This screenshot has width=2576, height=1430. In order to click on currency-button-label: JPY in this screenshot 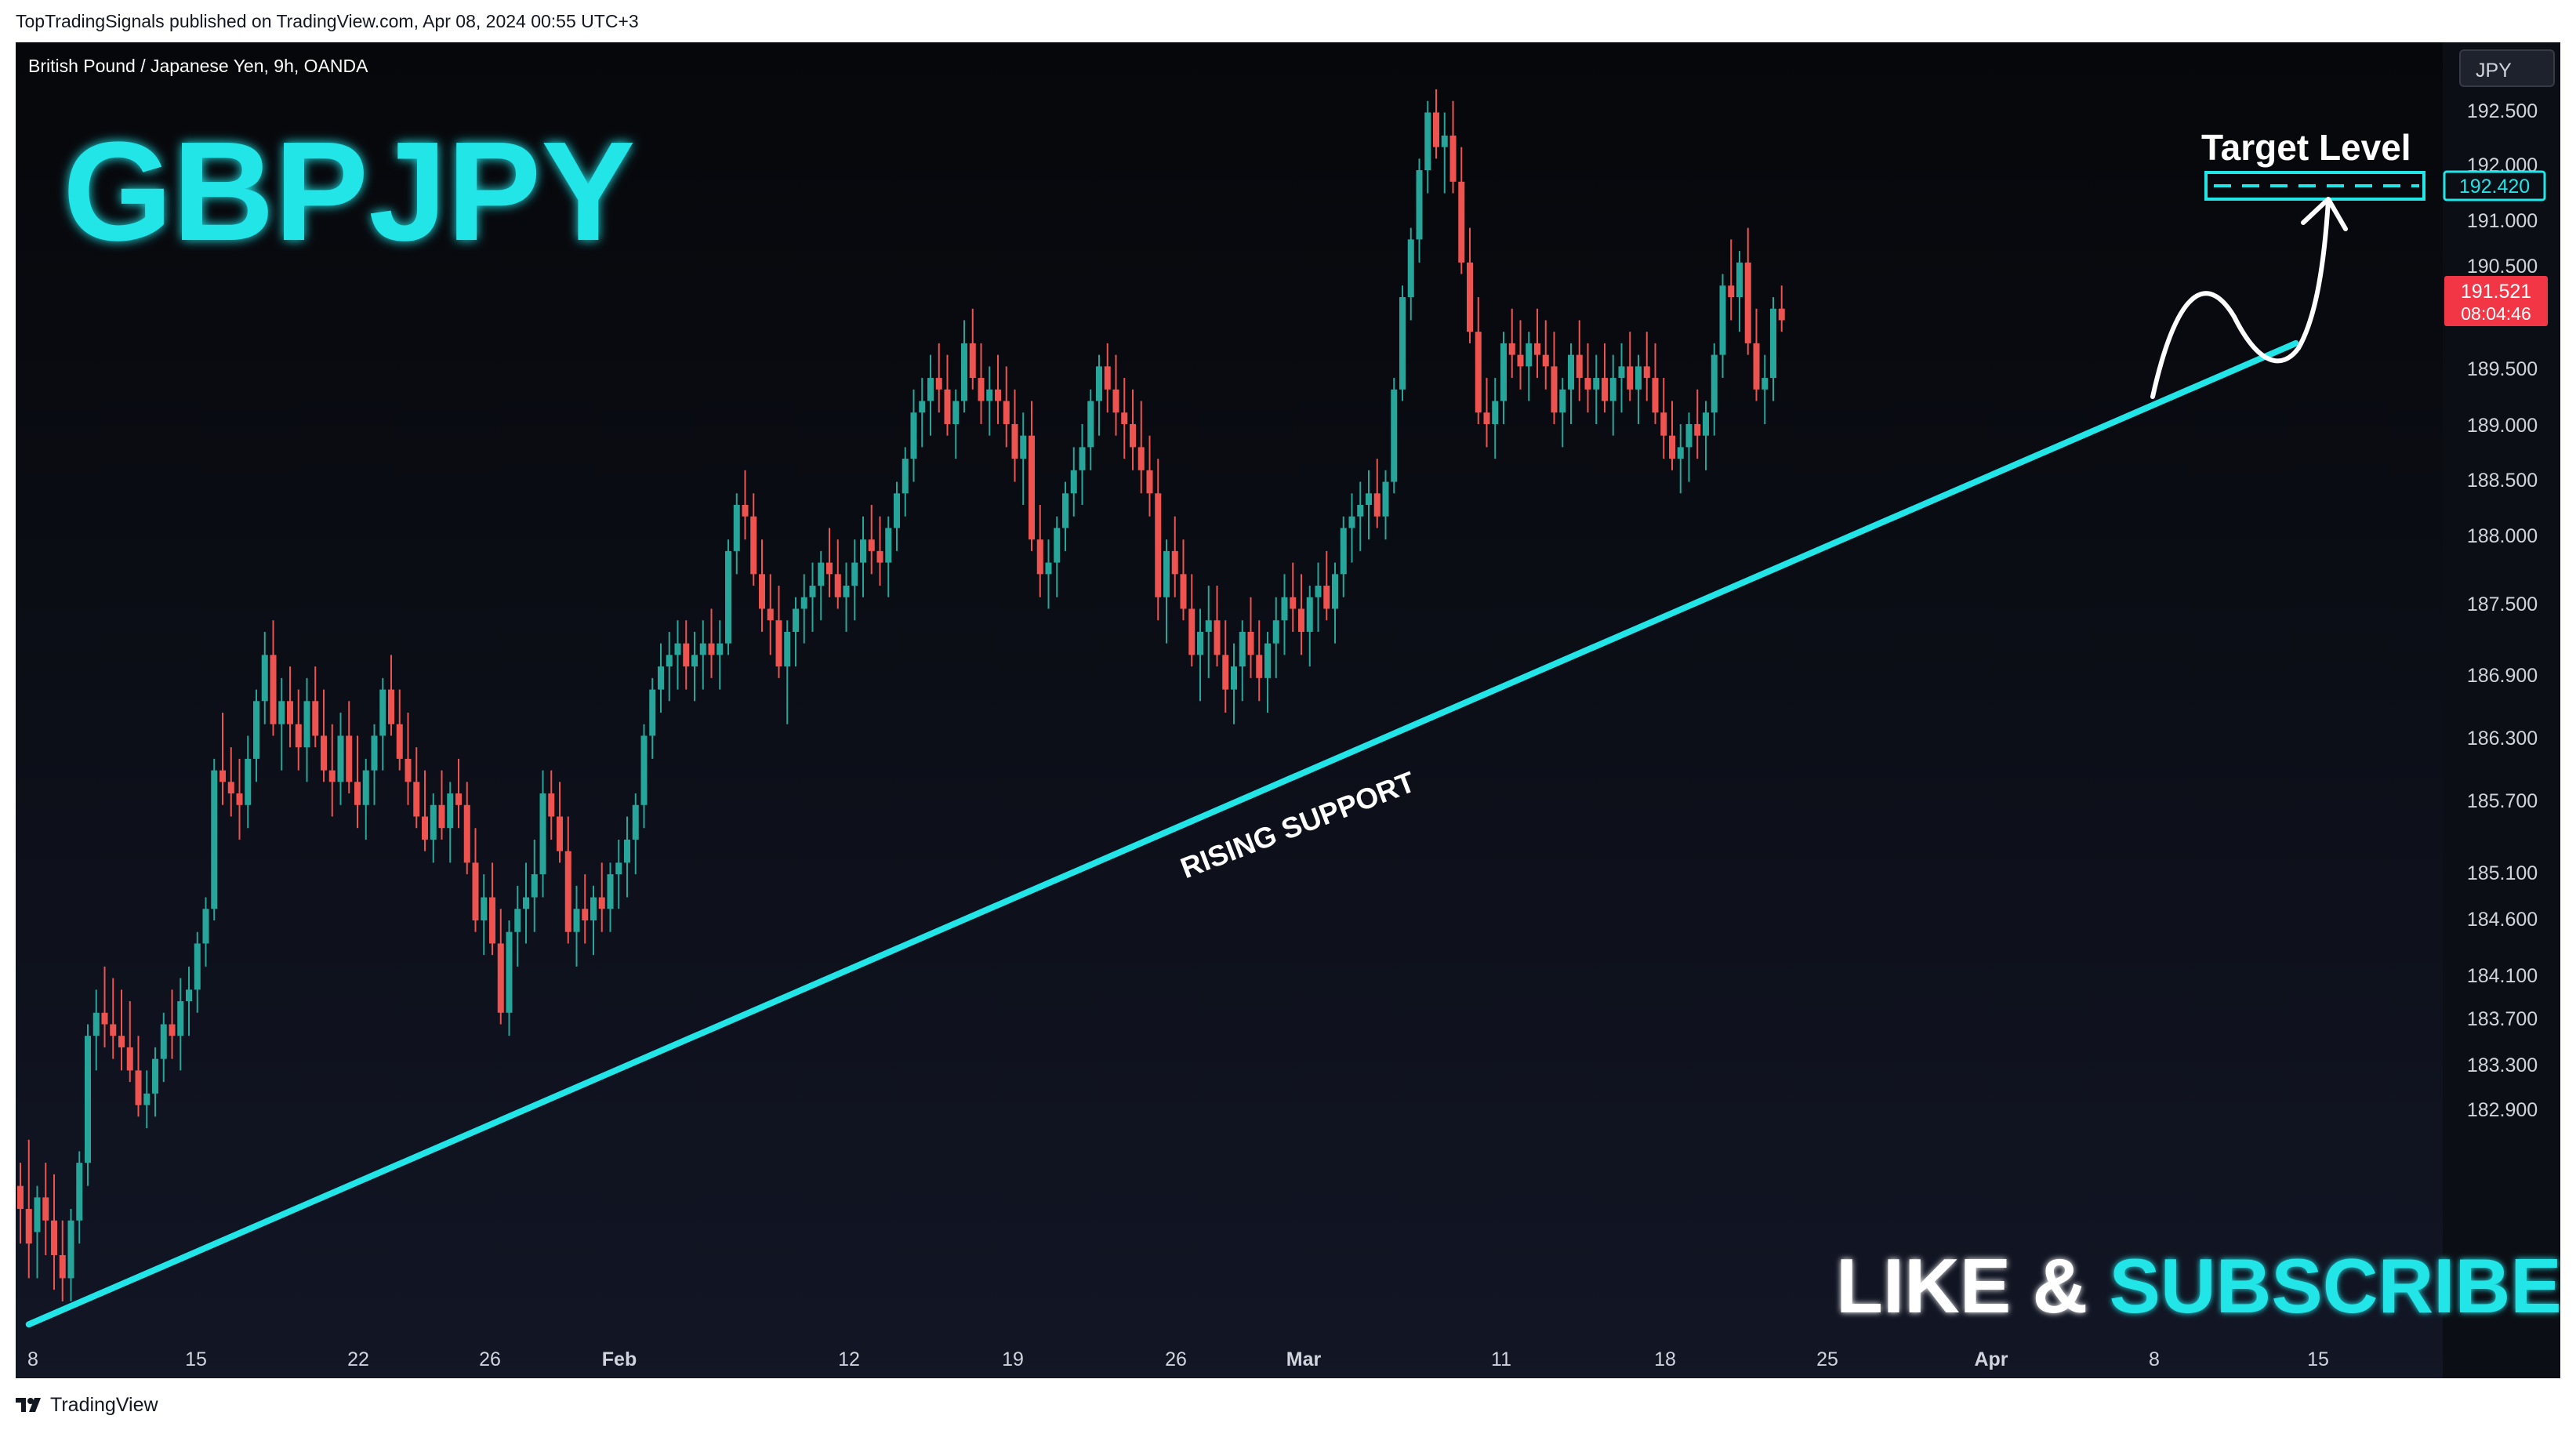, I will do `click(2494, 71)`.